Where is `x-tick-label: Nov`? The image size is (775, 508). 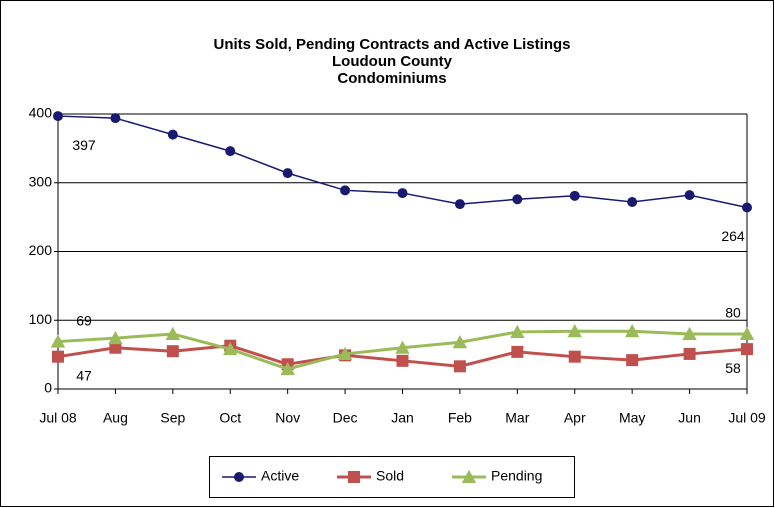
x-tick-label: Nov is located at coordinates (287, 418).